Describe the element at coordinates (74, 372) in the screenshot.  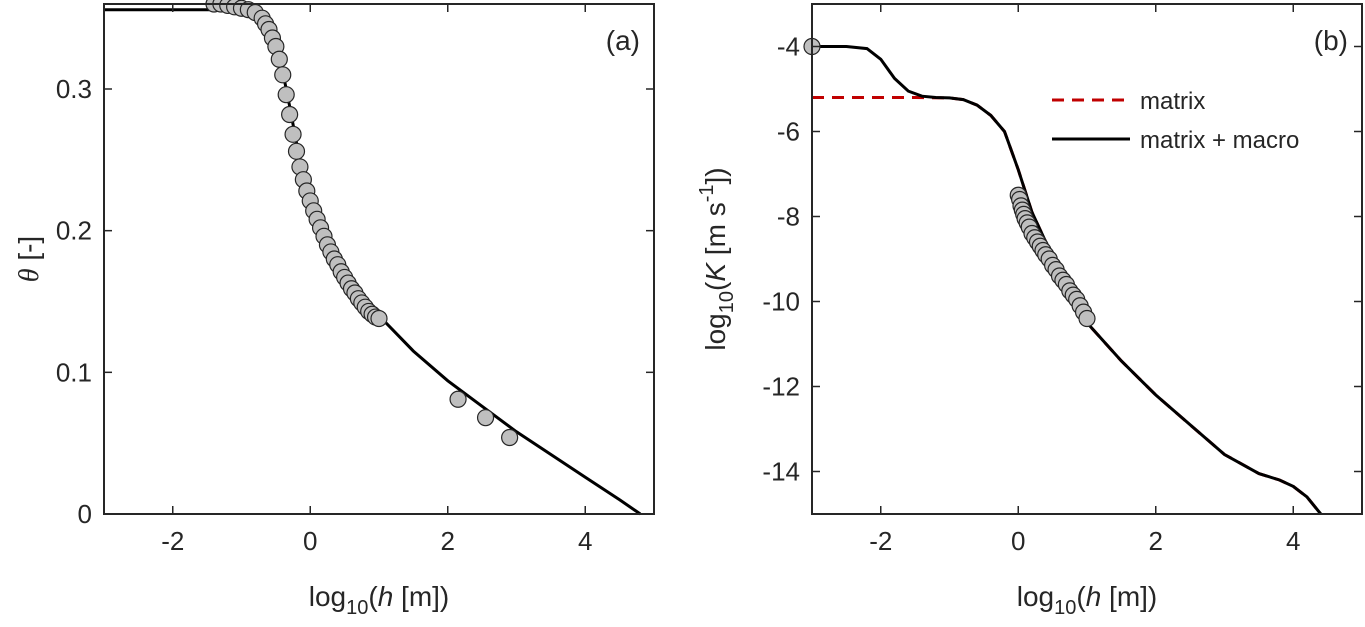
I see `y-tick-label: 0.1` at that location.